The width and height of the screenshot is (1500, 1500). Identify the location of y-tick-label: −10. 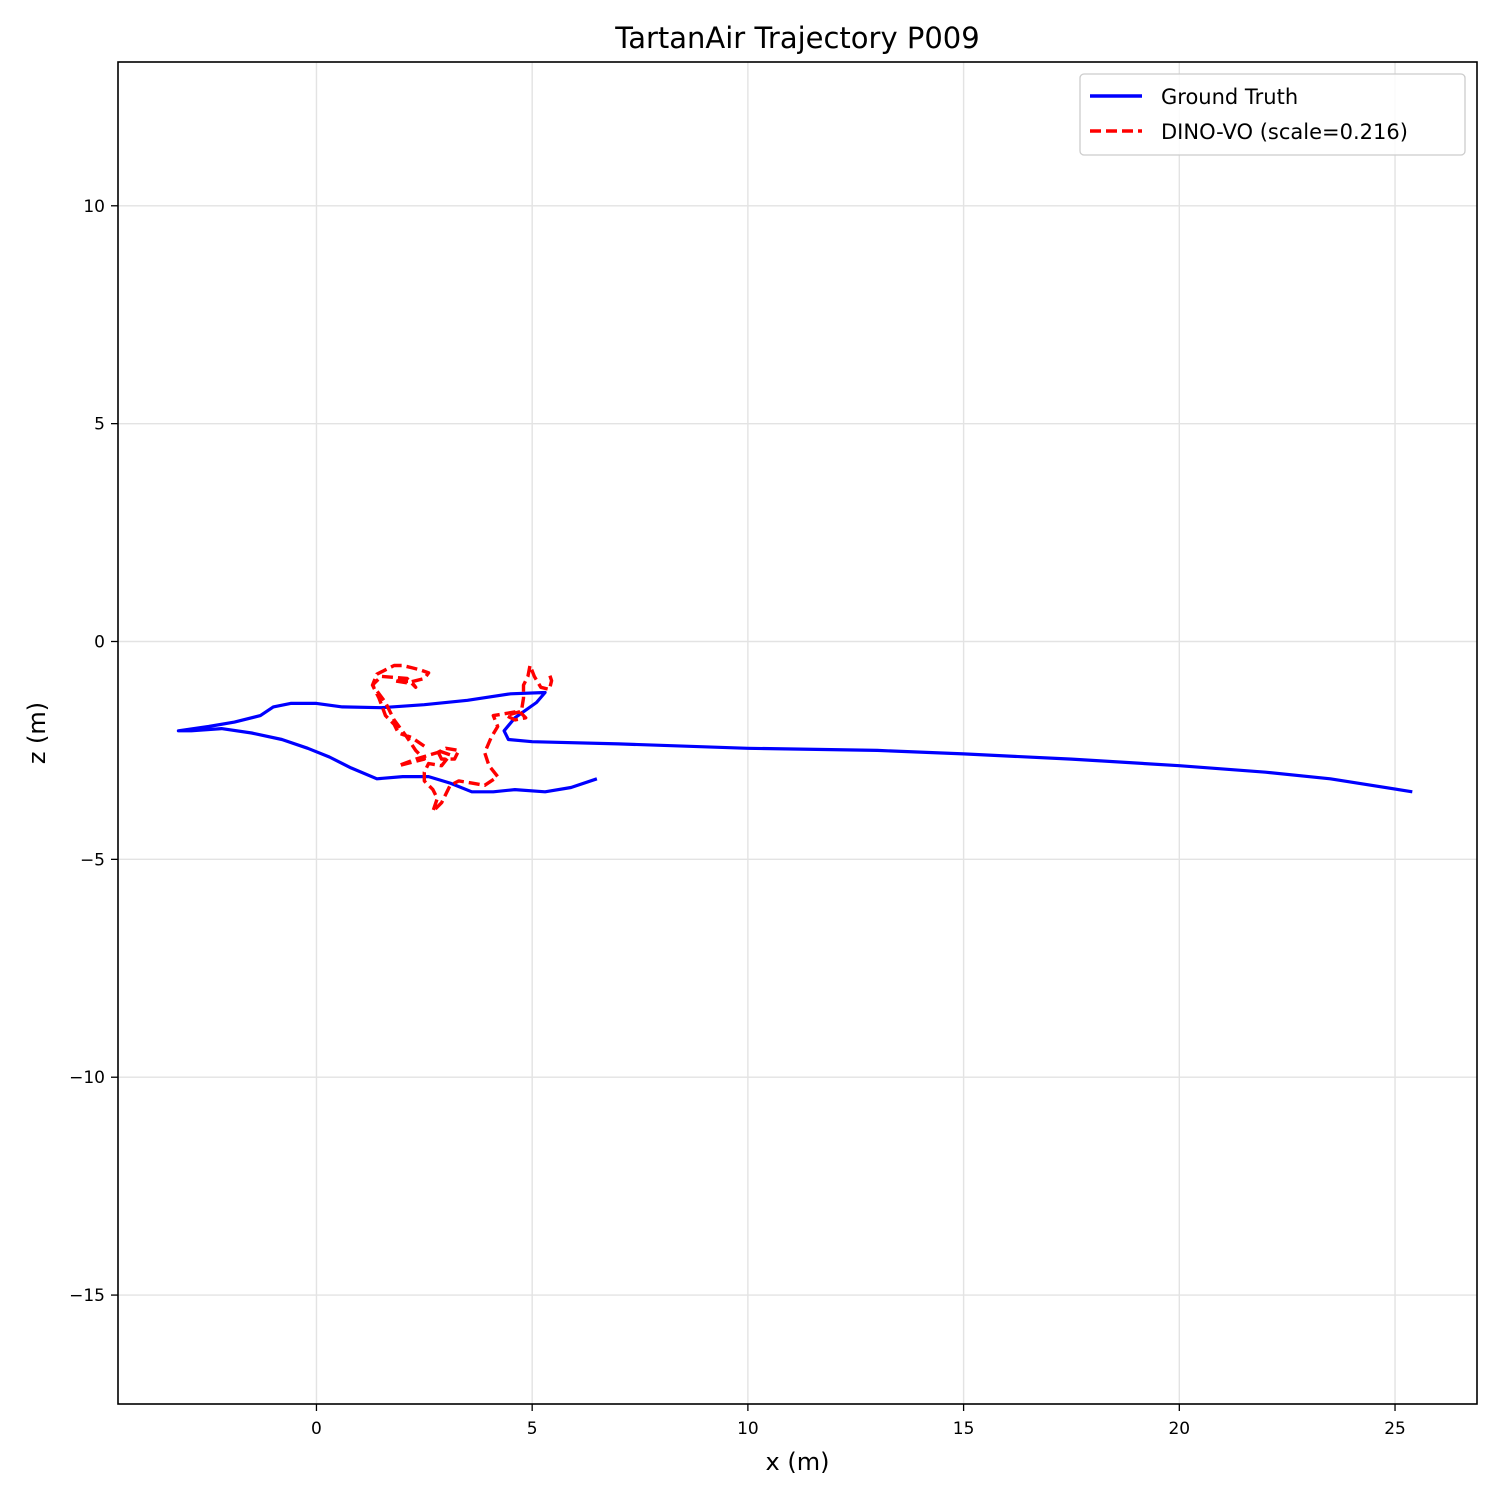
(87, 1078).